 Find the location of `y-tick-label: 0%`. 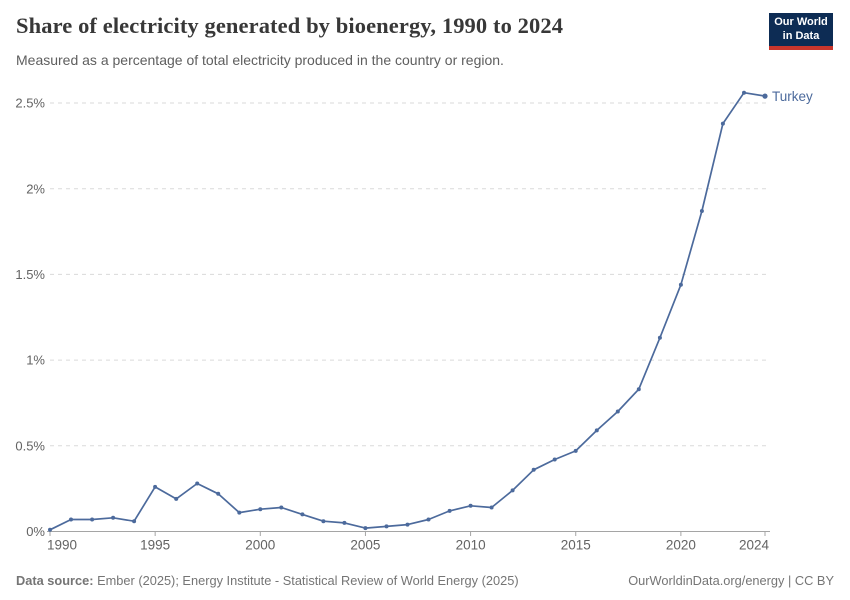

y-tick-label: 0% is located at coordinates (35, 531).